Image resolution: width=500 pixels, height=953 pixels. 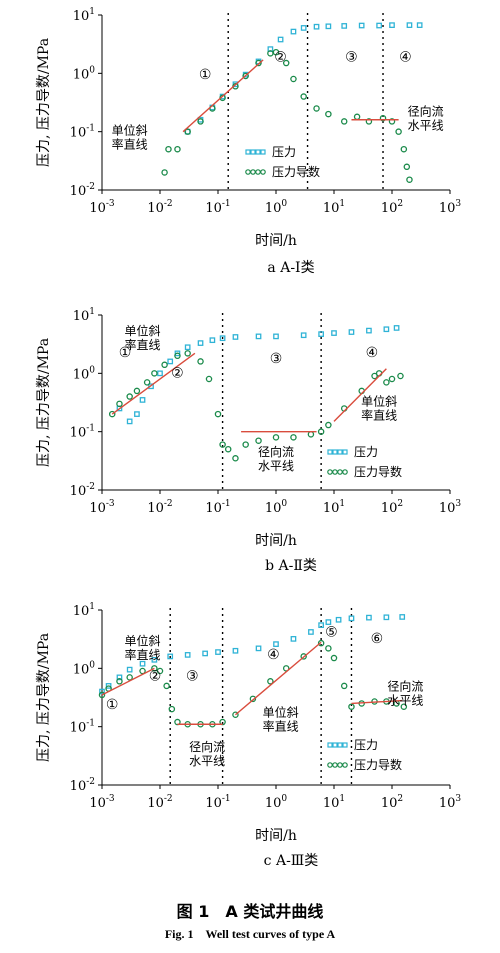 I want to click on panel-title: a A-Ⅰ类, so click(x=290, y=268).